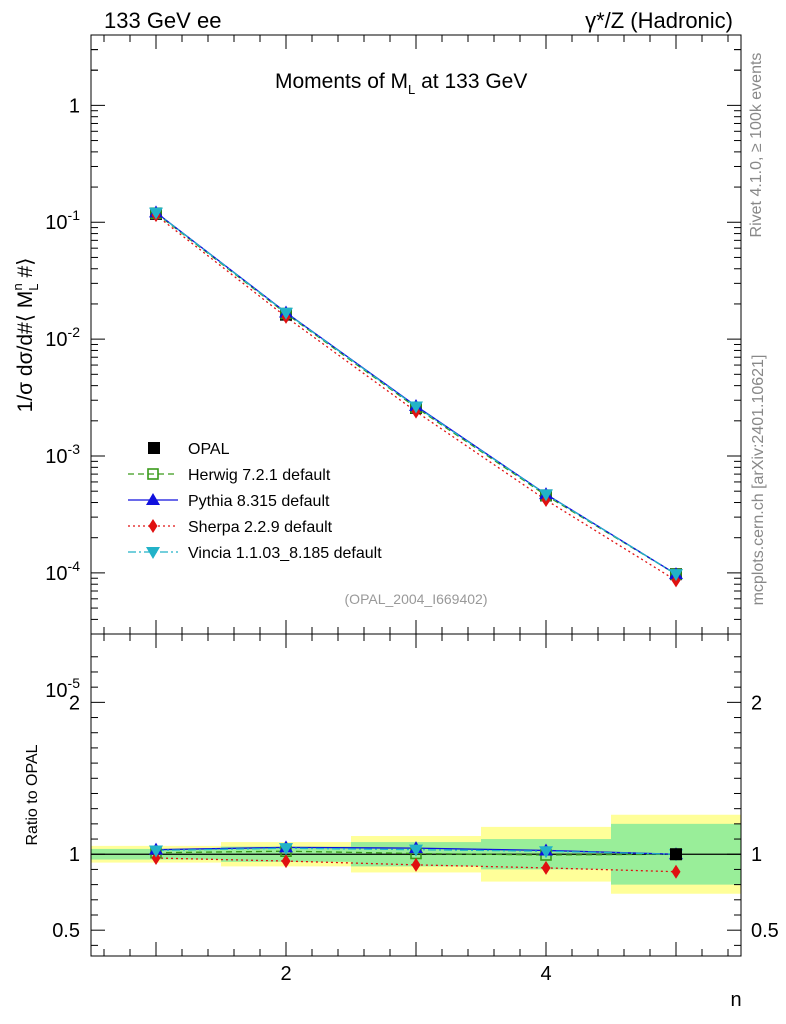 The image size is (786, 1024). I want to click on legend-marker-opal, so click(154, 448).